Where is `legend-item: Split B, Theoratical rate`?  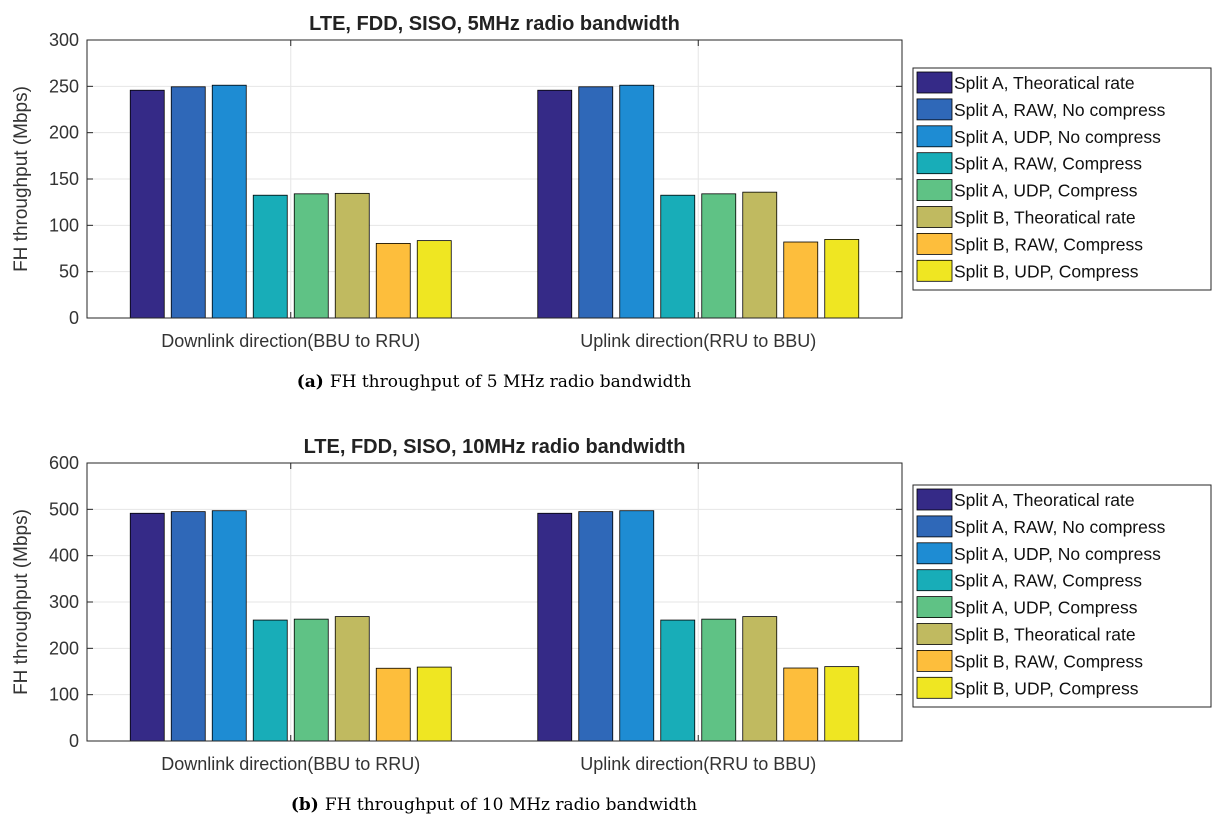
legend-item: Split B, Theoratical rate is located at coordinates (1026, 634).